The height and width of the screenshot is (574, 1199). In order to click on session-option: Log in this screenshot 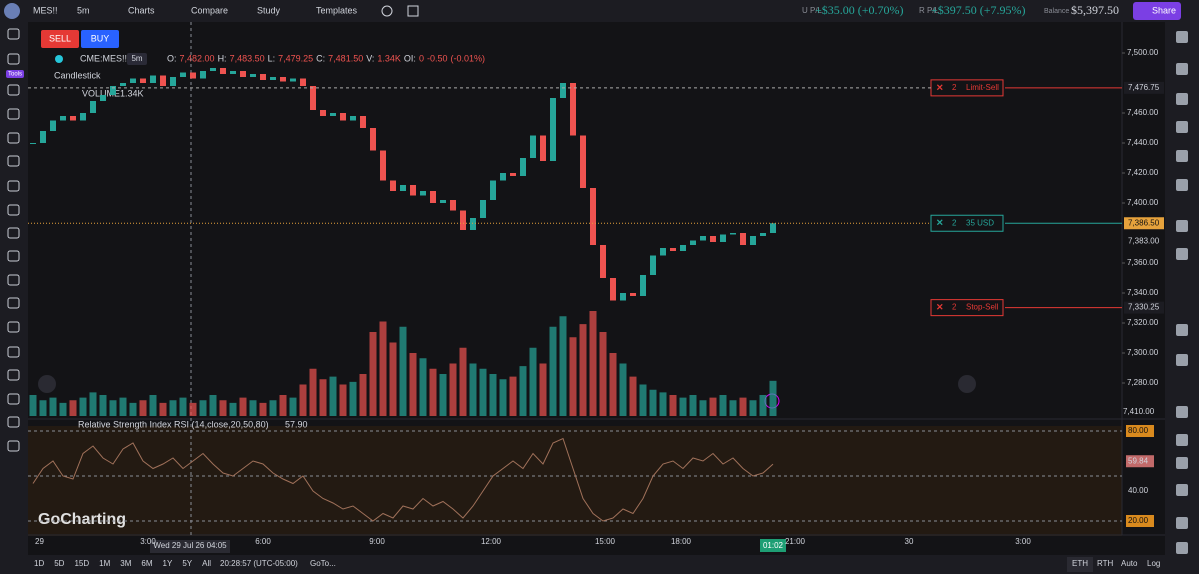, I will do `click(1153, 563)`.